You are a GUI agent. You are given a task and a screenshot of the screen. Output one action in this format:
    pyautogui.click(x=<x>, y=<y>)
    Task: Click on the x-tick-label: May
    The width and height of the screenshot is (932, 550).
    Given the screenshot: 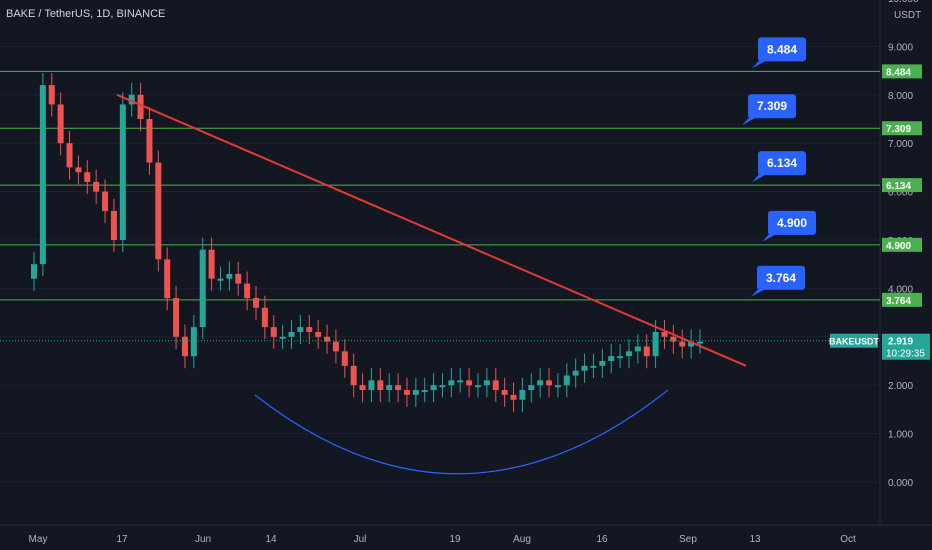 What is the action you would take?
    pyautogui.click(x=38, y=539)
    